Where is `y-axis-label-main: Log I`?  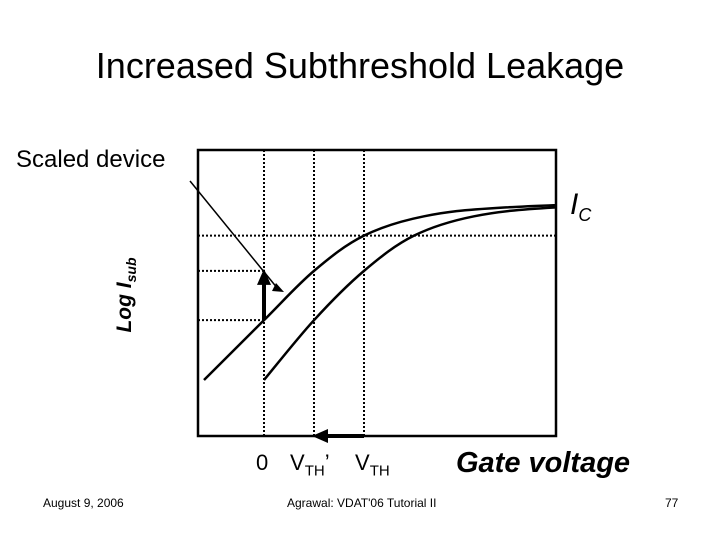
y-axis-label-main: Log I is located at coordinates (124, 307).